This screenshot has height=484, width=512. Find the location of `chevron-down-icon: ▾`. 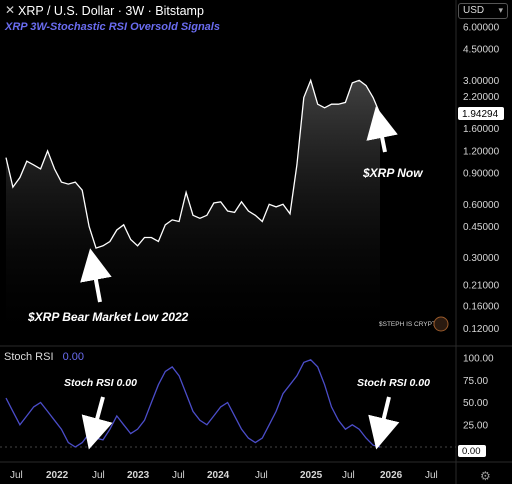

chevron-down-icon: ▾ is located at coordinates (500, 10).